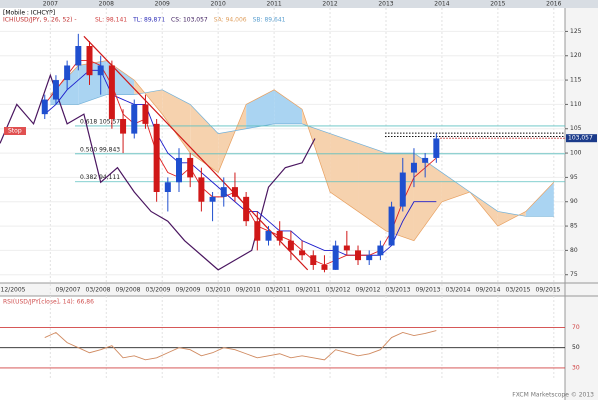 Image resolution: width=598 pixels, height=404 pixels. Describe the element at coordinates (248, 290) in the screenshot. I see `date-label: 09/2010` at that location.